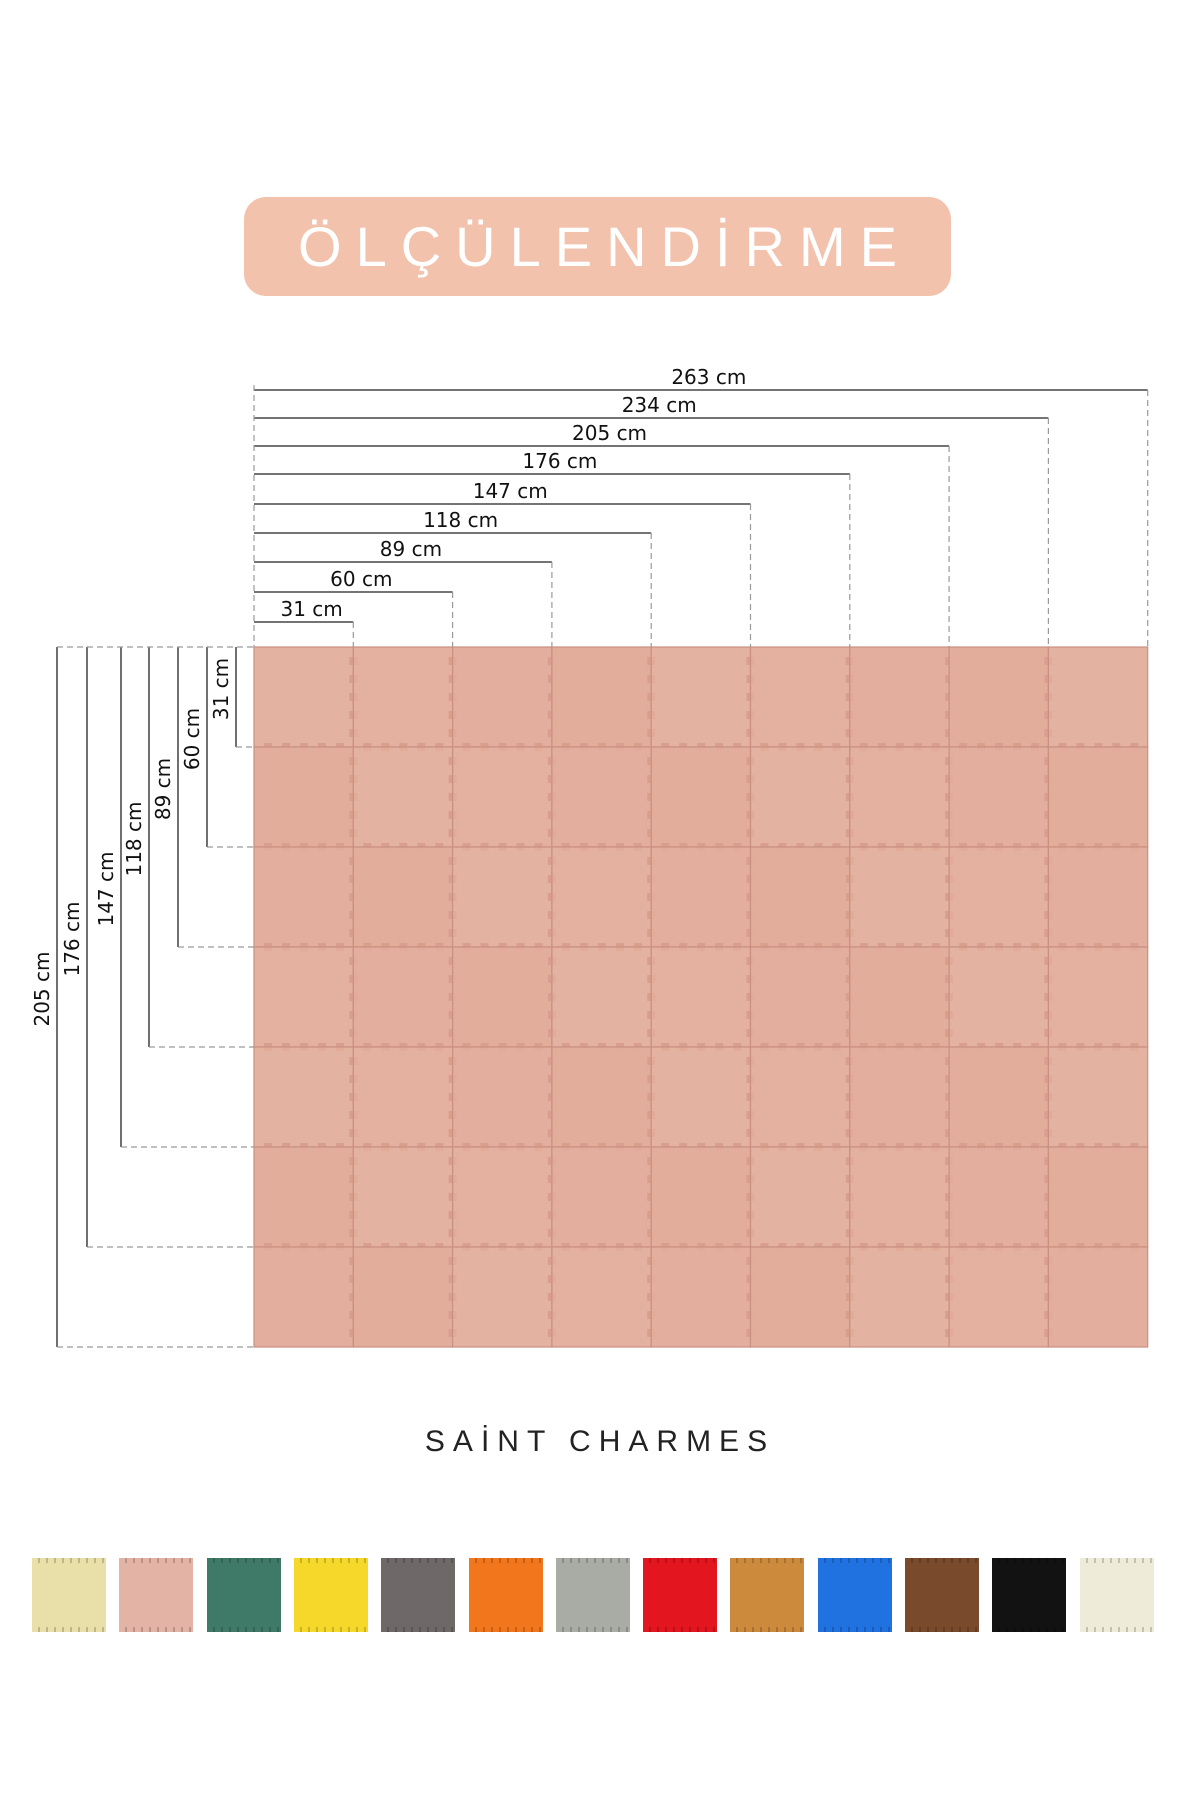 Image resolution: width=1200 pixels, height=1800 pixels. What do you see at coordinates (604, 246) in the screenshot?
I see `page-title: ÖLÇÜLENDİRME` at bounding box center [604, 246].